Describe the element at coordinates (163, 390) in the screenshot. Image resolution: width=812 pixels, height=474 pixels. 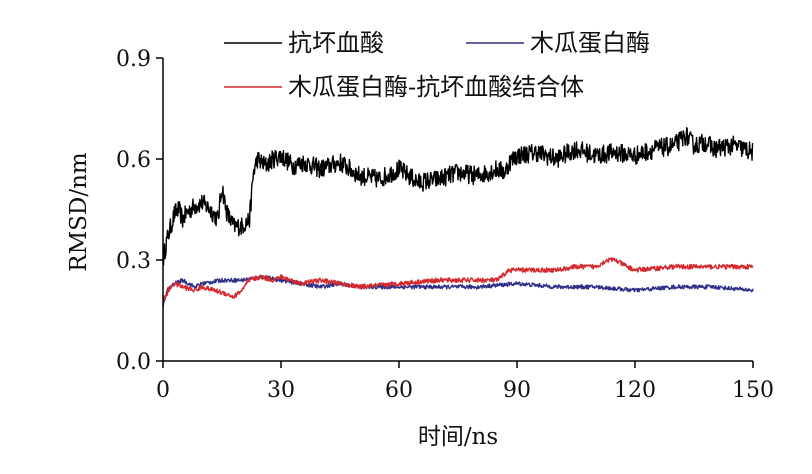
I see `x-tick-label: 0` at that location.